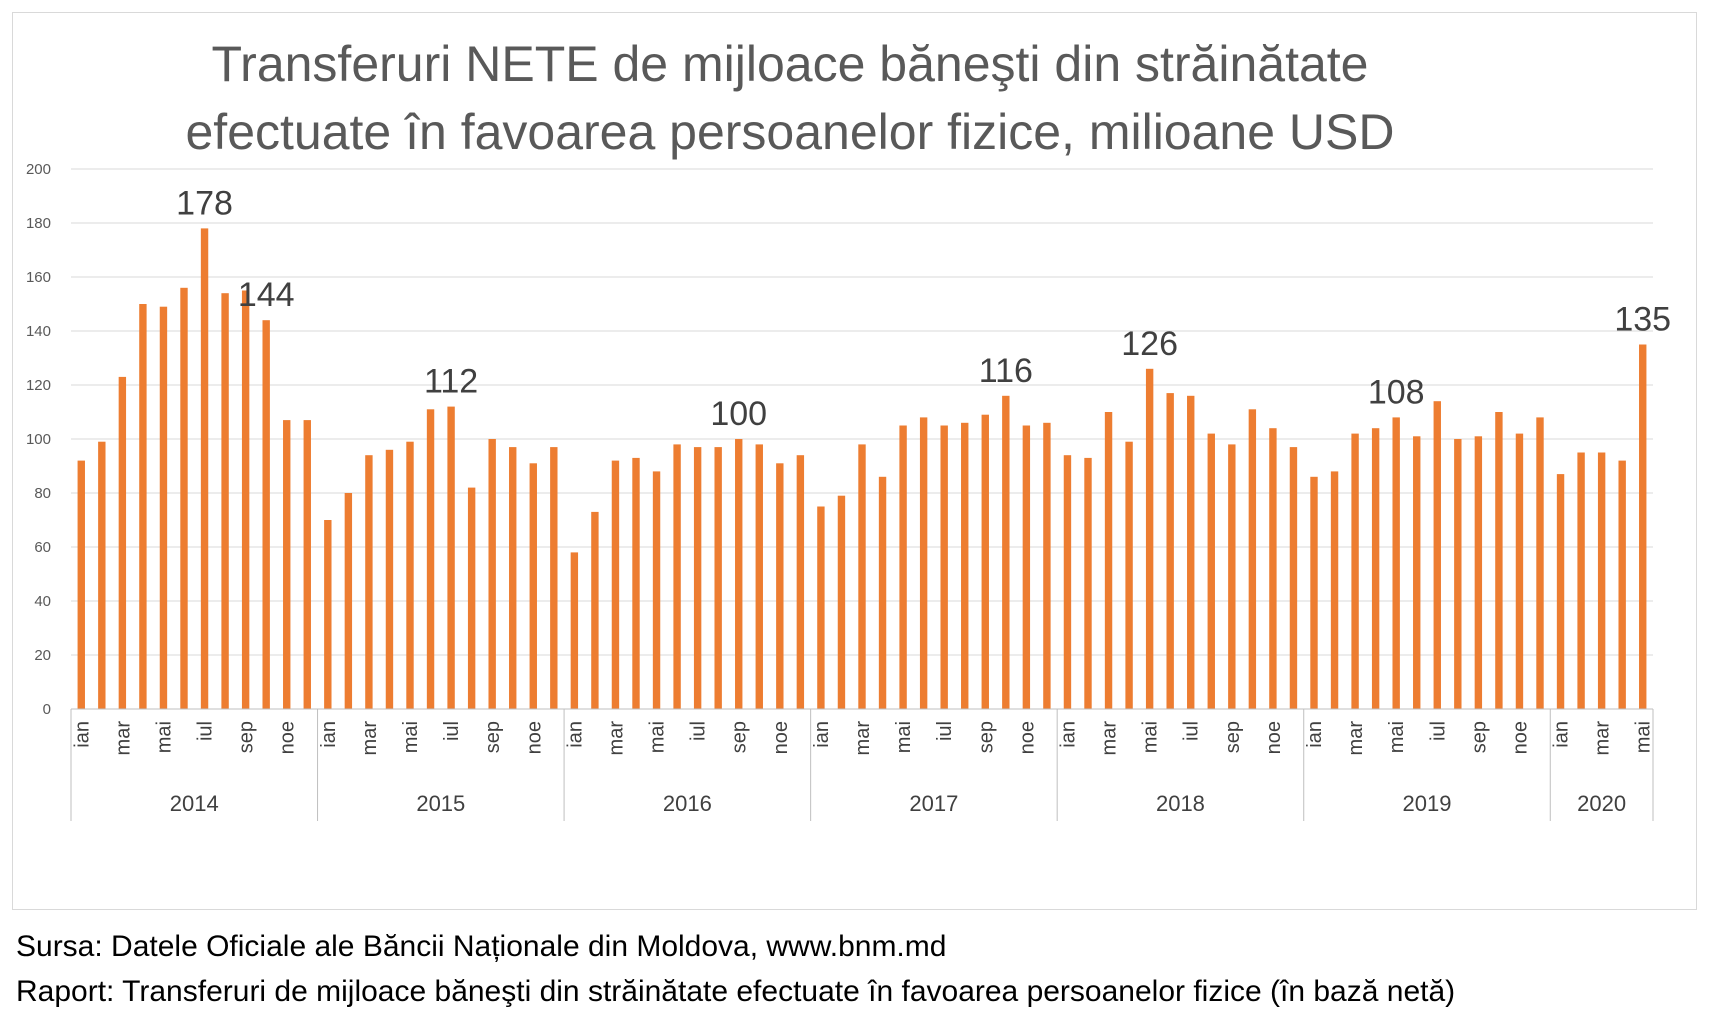 Image resolution: width=1722 pixels, height=1029 pixels. Describe the element at coordinates (42, 547) in the screenshot. I see `y-tick-label: 60` at that location.